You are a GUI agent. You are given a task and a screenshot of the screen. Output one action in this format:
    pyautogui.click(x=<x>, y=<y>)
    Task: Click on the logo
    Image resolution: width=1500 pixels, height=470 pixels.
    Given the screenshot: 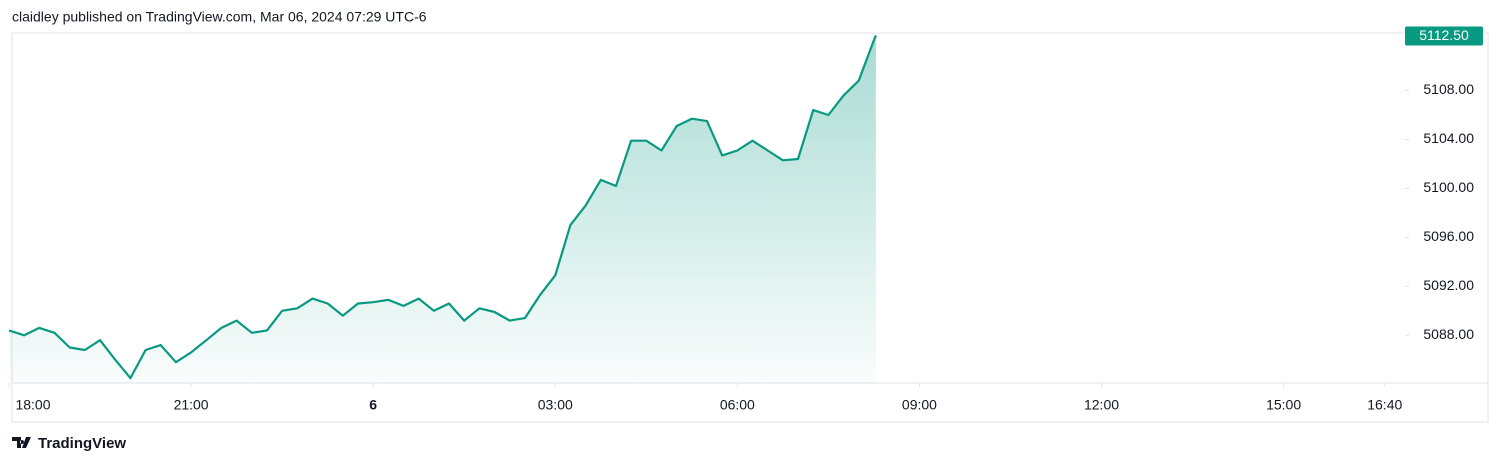 What is the action you would take?
    pyautogui.click(x=21, y=442)
    